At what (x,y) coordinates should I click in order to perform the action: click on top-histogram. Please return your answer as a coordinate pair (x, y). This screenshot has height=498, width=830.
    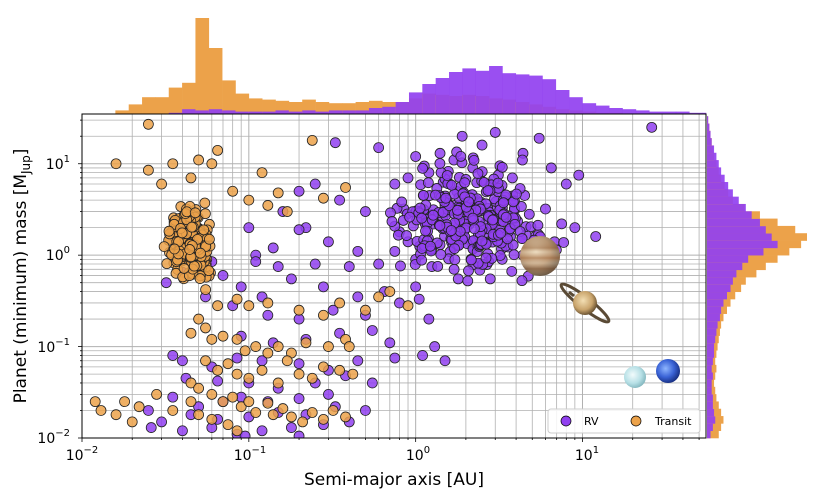
    Looking at the image, I should click on (411, 66).